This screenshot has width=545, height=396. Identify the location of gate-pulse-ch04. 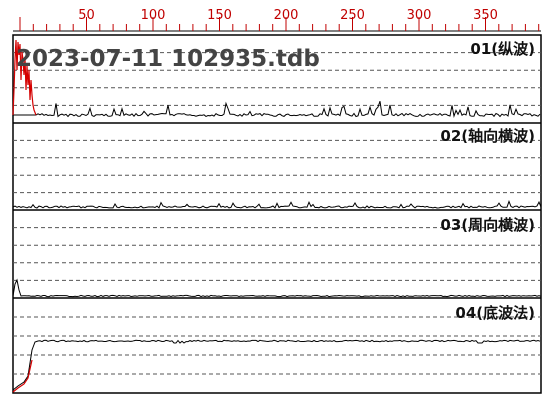
(22, 376).